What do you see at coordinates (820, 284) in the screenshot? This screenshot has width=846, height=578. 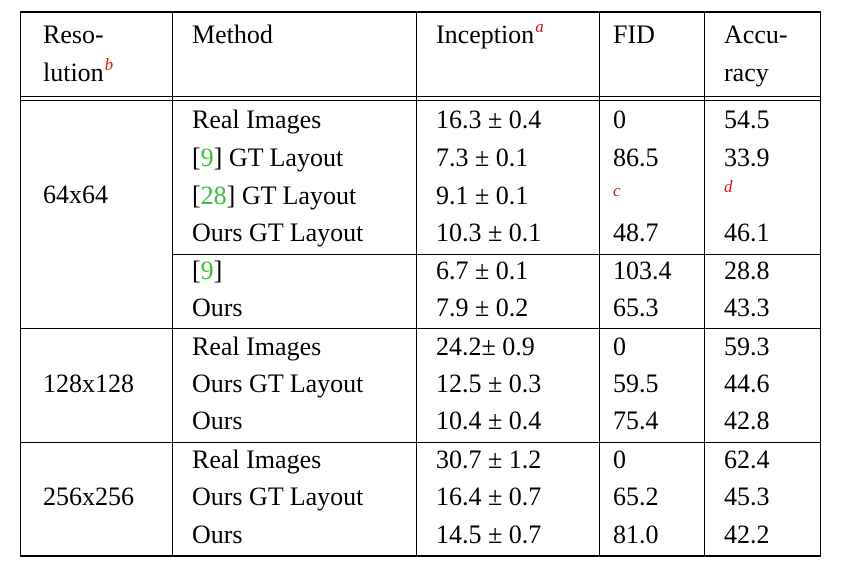 I see `right-border` at bounding box center [820, 284].